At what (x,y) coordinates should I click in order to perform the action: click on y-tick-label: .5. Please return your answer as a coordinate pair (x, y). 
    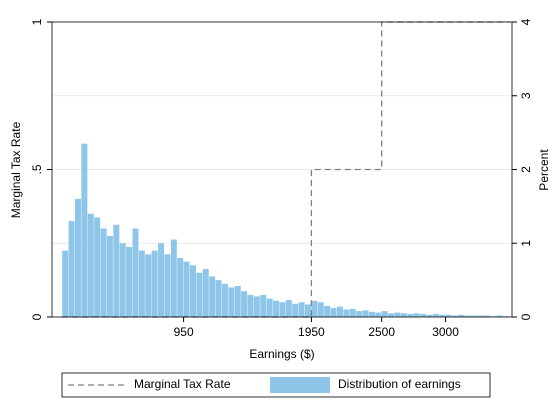
    Looking at the image, I should click on (37, 169).